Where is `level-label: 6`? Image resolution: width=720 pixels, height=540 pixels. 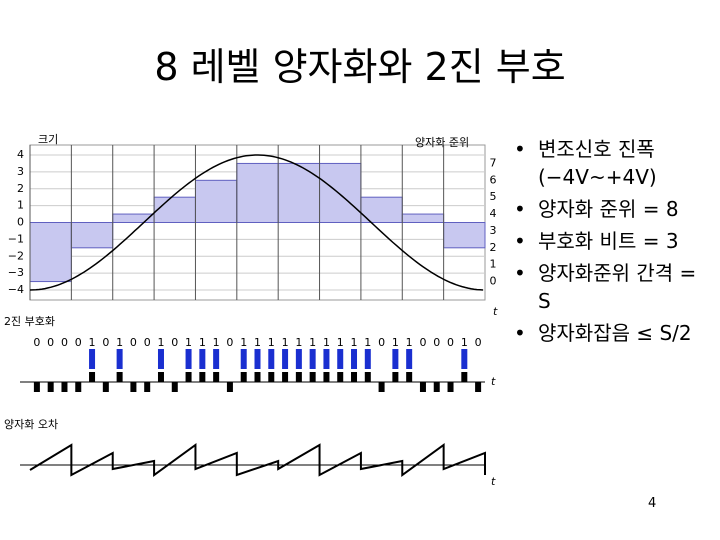
level-label: 6 is located at coordinates (493, 179).